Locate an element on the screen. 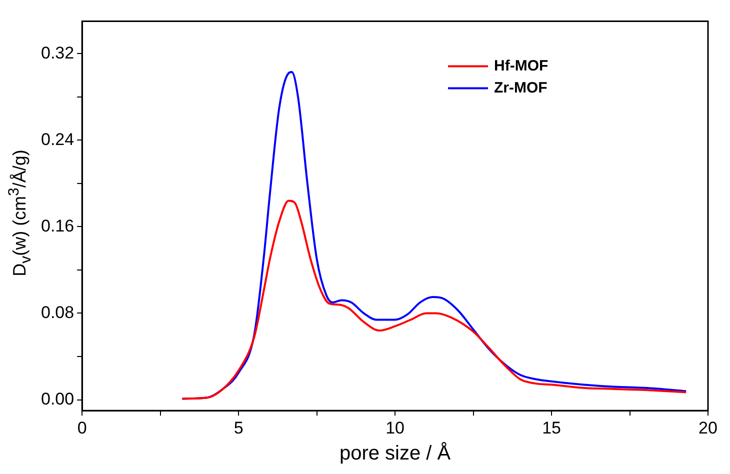  y-tick-label: 0.16 is located at coordinates (57, 226).